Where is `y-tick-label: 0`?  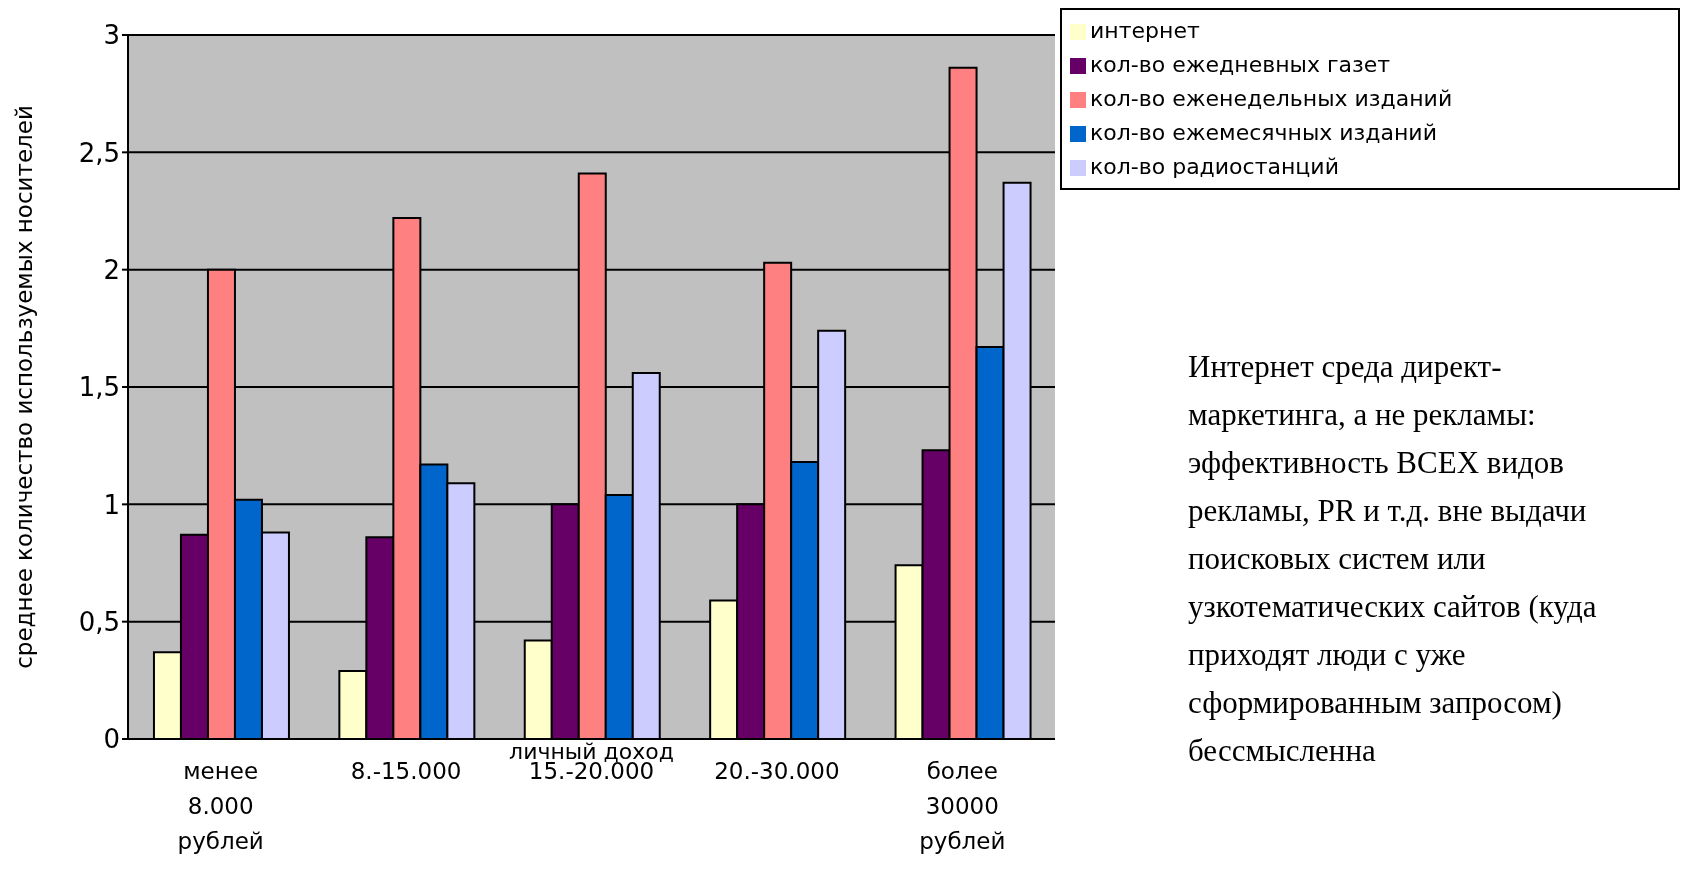
y-tick-label: 0 is located at coordinates (111, 739).